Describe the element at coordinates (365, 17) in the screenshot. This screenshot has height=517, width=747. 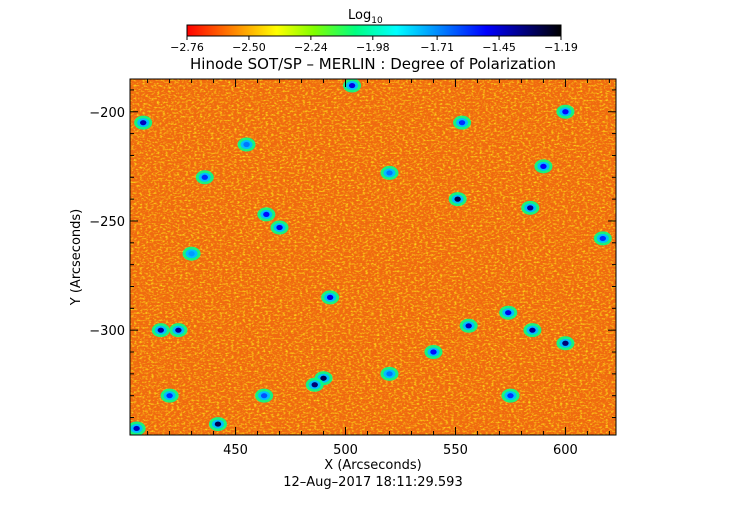
I see `colorbar-label: Log10` at that location.